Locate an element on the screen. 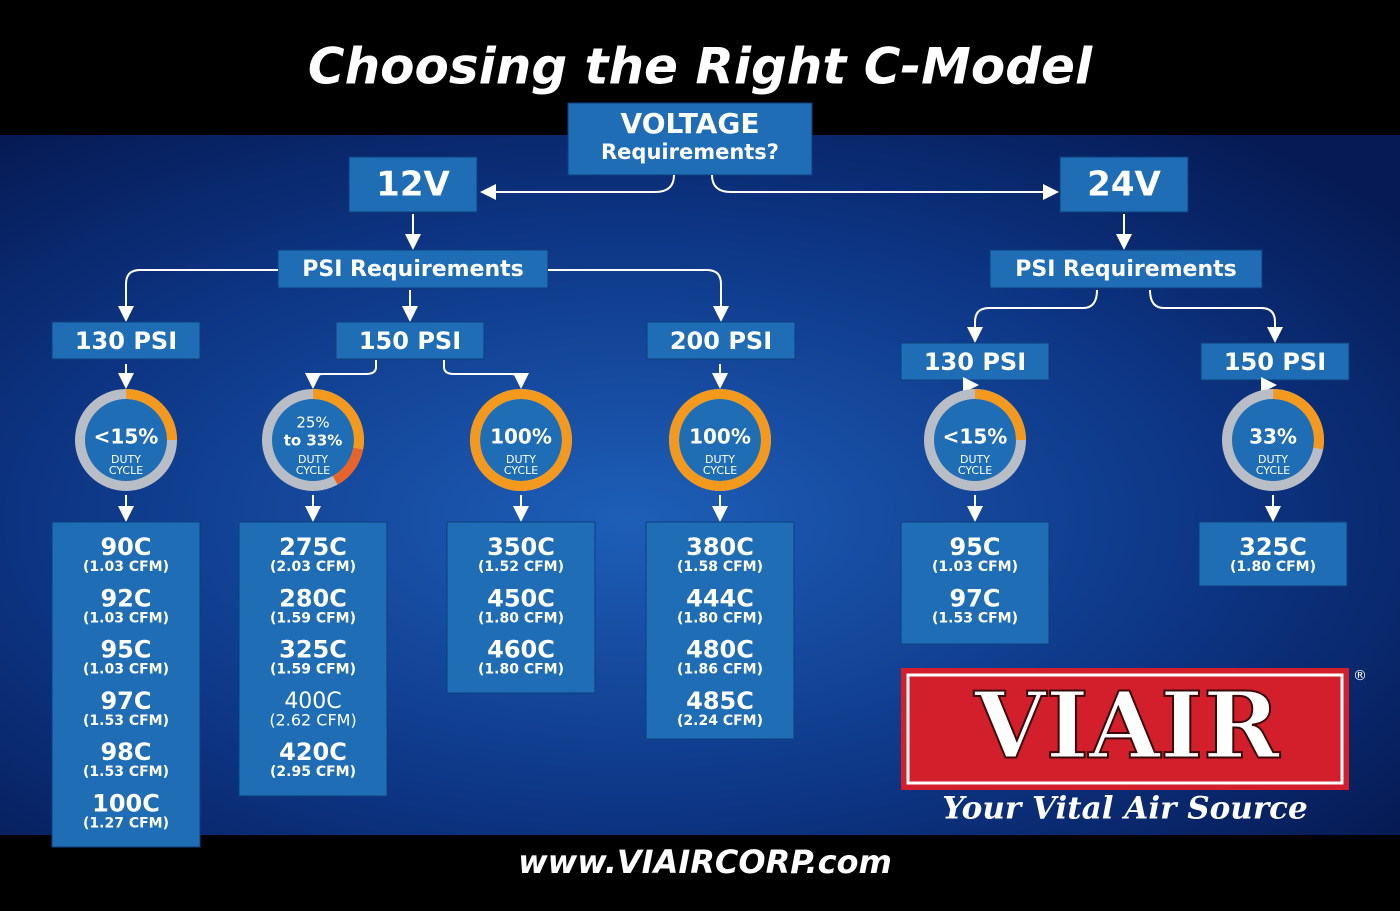  root-line2: Requirements? is located at coordinates (690, 152).